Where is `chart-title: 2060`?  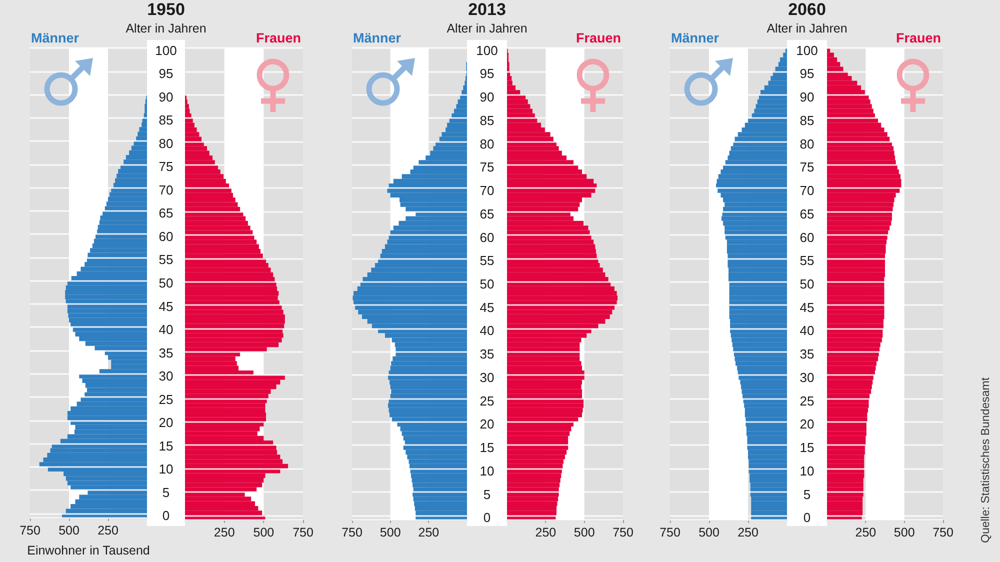 chart-title: 2060 is located at coordinates (807, 9).